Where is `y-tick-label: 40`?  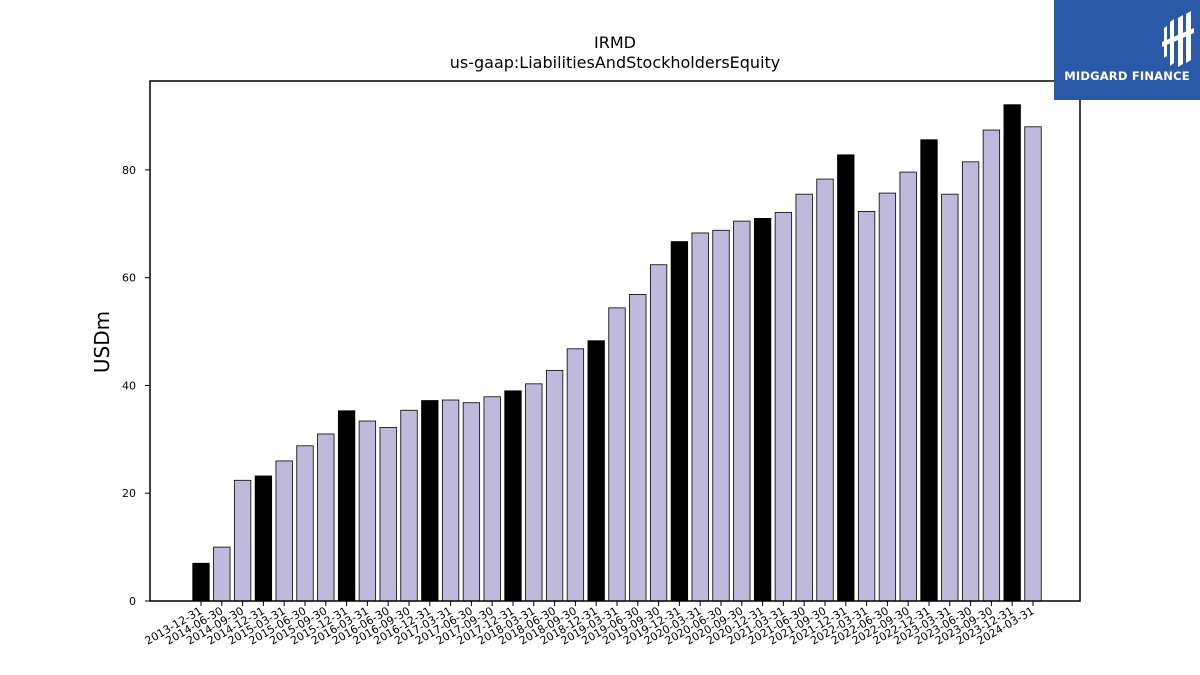 y-tick-label: 40 is located at coordinates (129, 385).